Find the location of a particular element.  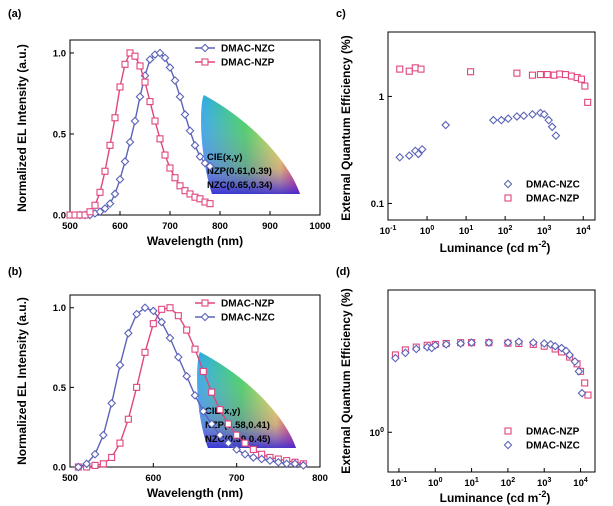

plot-frame-c is located at coordinates (491, 126).